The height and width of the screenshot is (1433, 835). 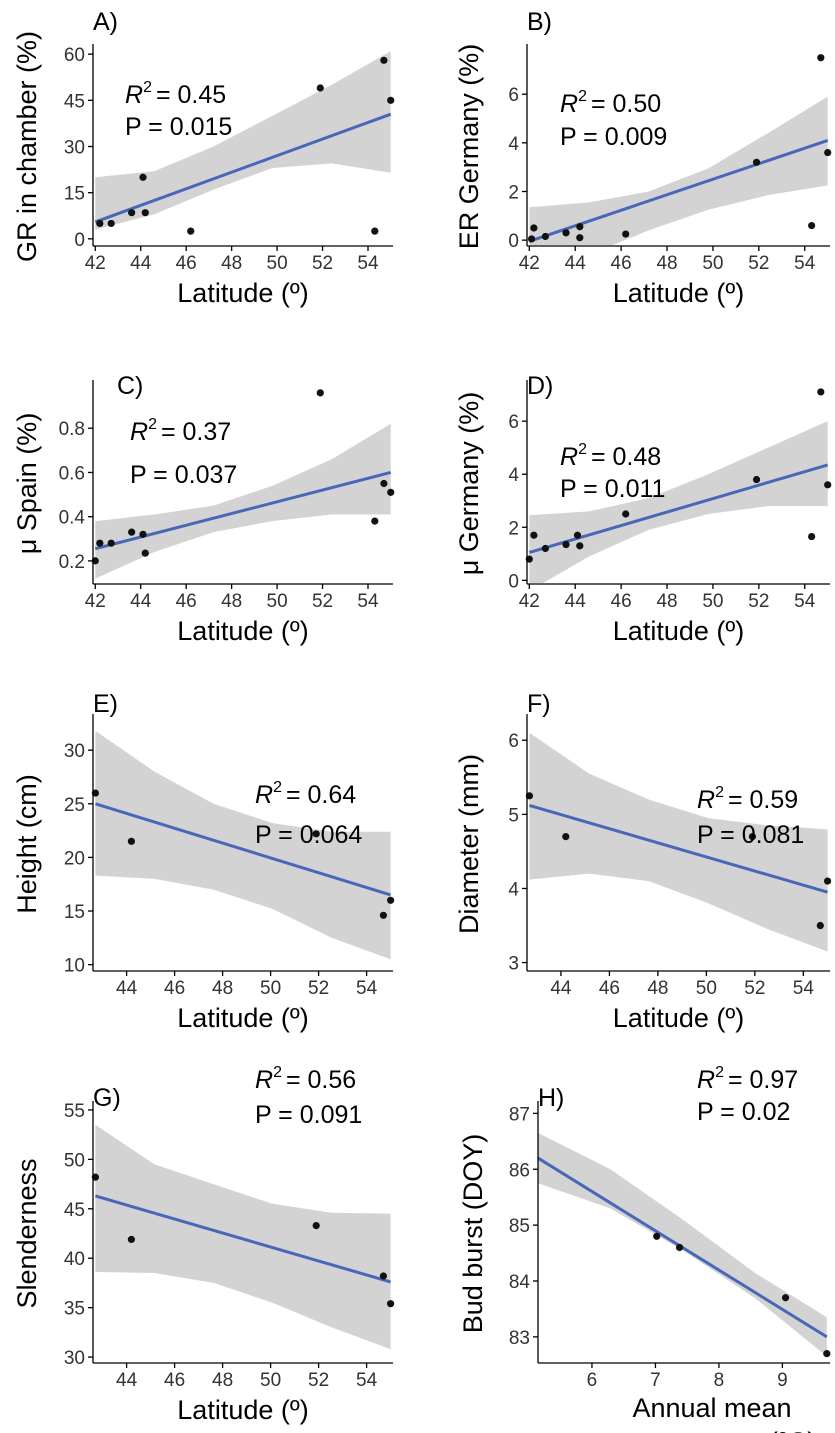 I want to click on p-value-label: P = 0.011, so click(x=612, y=489).